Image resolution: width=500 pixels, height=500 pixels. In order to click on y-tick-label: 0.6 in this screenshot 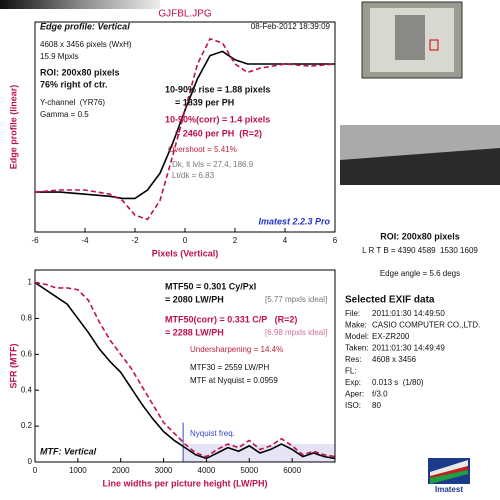, I will do `click(27, 353)`.